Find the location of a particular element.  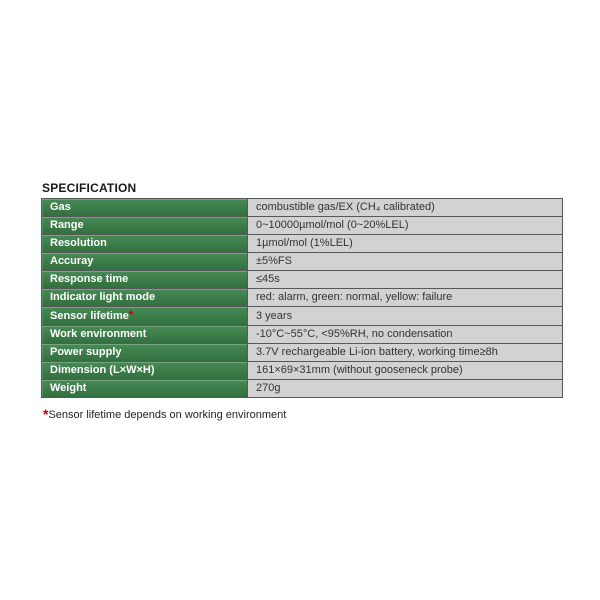

spec-label-resolution: Resolution is located at coordinates (144, 243).